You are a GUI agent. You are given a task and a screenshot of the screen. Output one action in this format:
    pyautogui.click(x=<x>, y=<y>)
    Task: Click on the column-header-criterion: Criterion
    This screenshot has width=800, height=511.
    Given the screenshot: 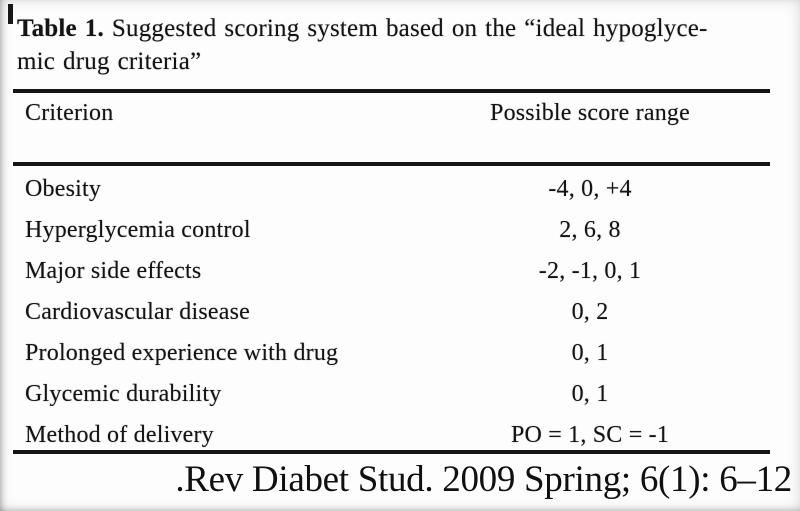 What is the action you would take?
    pyautogui.click(x=69, y=113)
    